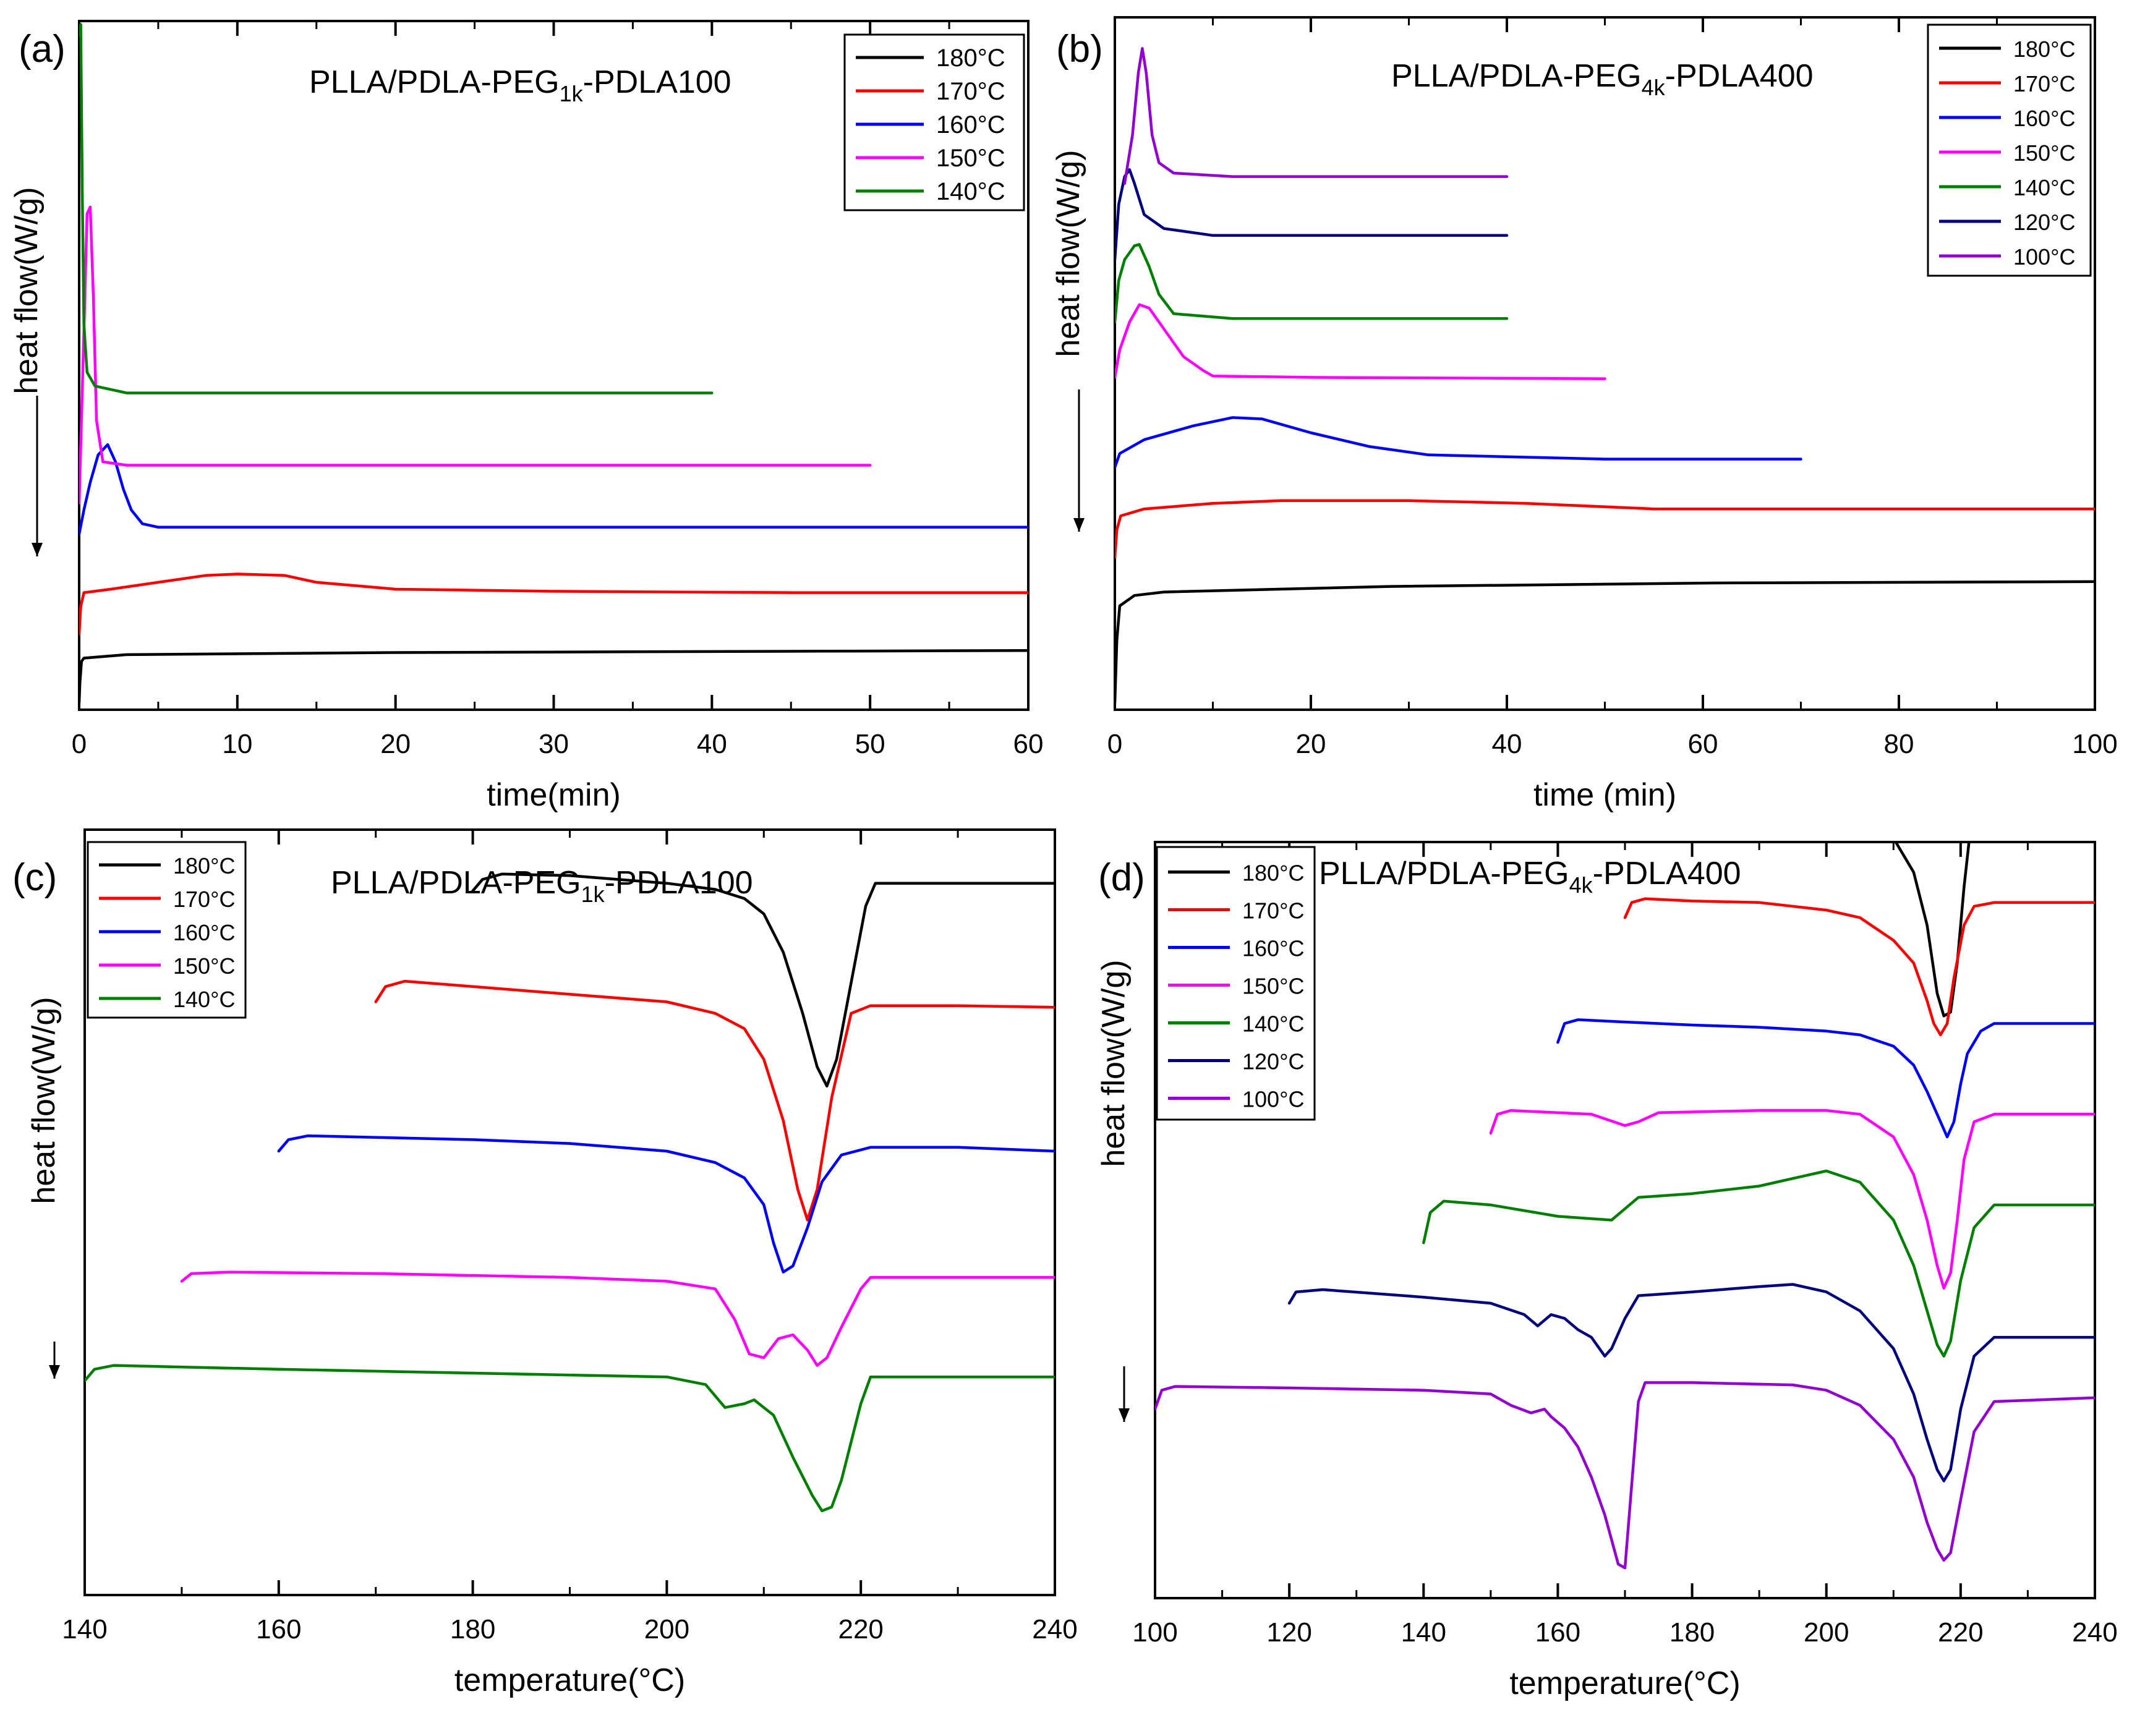 The height and width of the screenshot is (1736, 2132). Describe the element at coordinates (42, 49) in the screenshot. I see `panel-label: (a)` at that location.